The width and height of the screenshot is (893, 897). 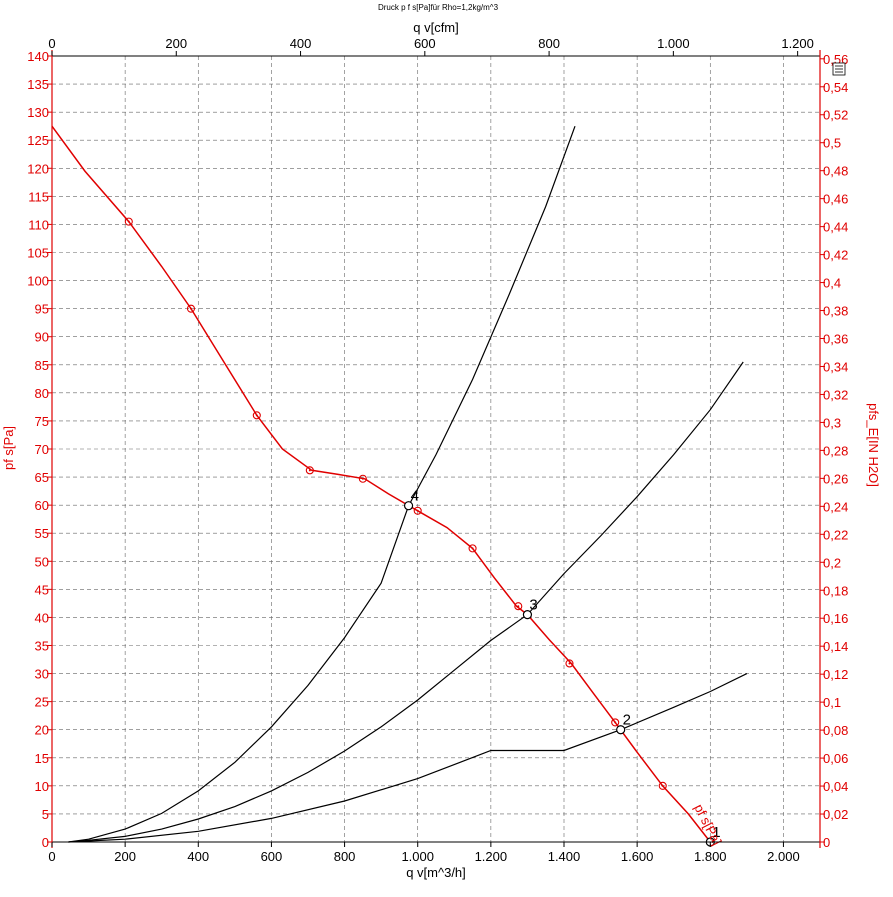 What do you see at coordinates (38, 281) in the screenshot?
I see `y-tick-label: 100` at bounding box center [38, 281].